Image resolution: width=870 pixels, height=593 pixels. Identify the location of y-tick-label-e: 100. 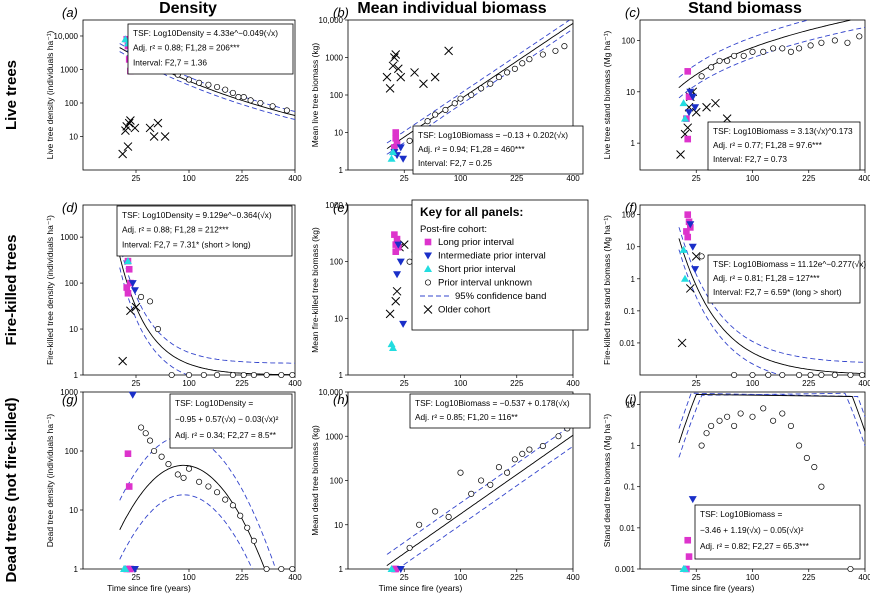
(337, 262).